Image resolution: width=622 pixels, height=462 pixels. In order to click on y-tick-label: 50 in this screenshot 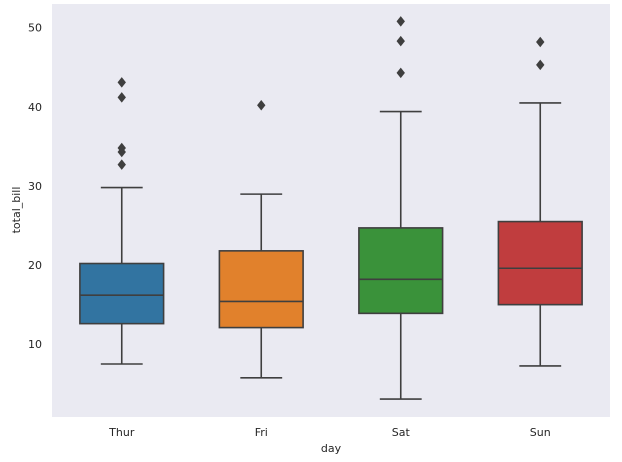, I will do `click(35, 28)`.